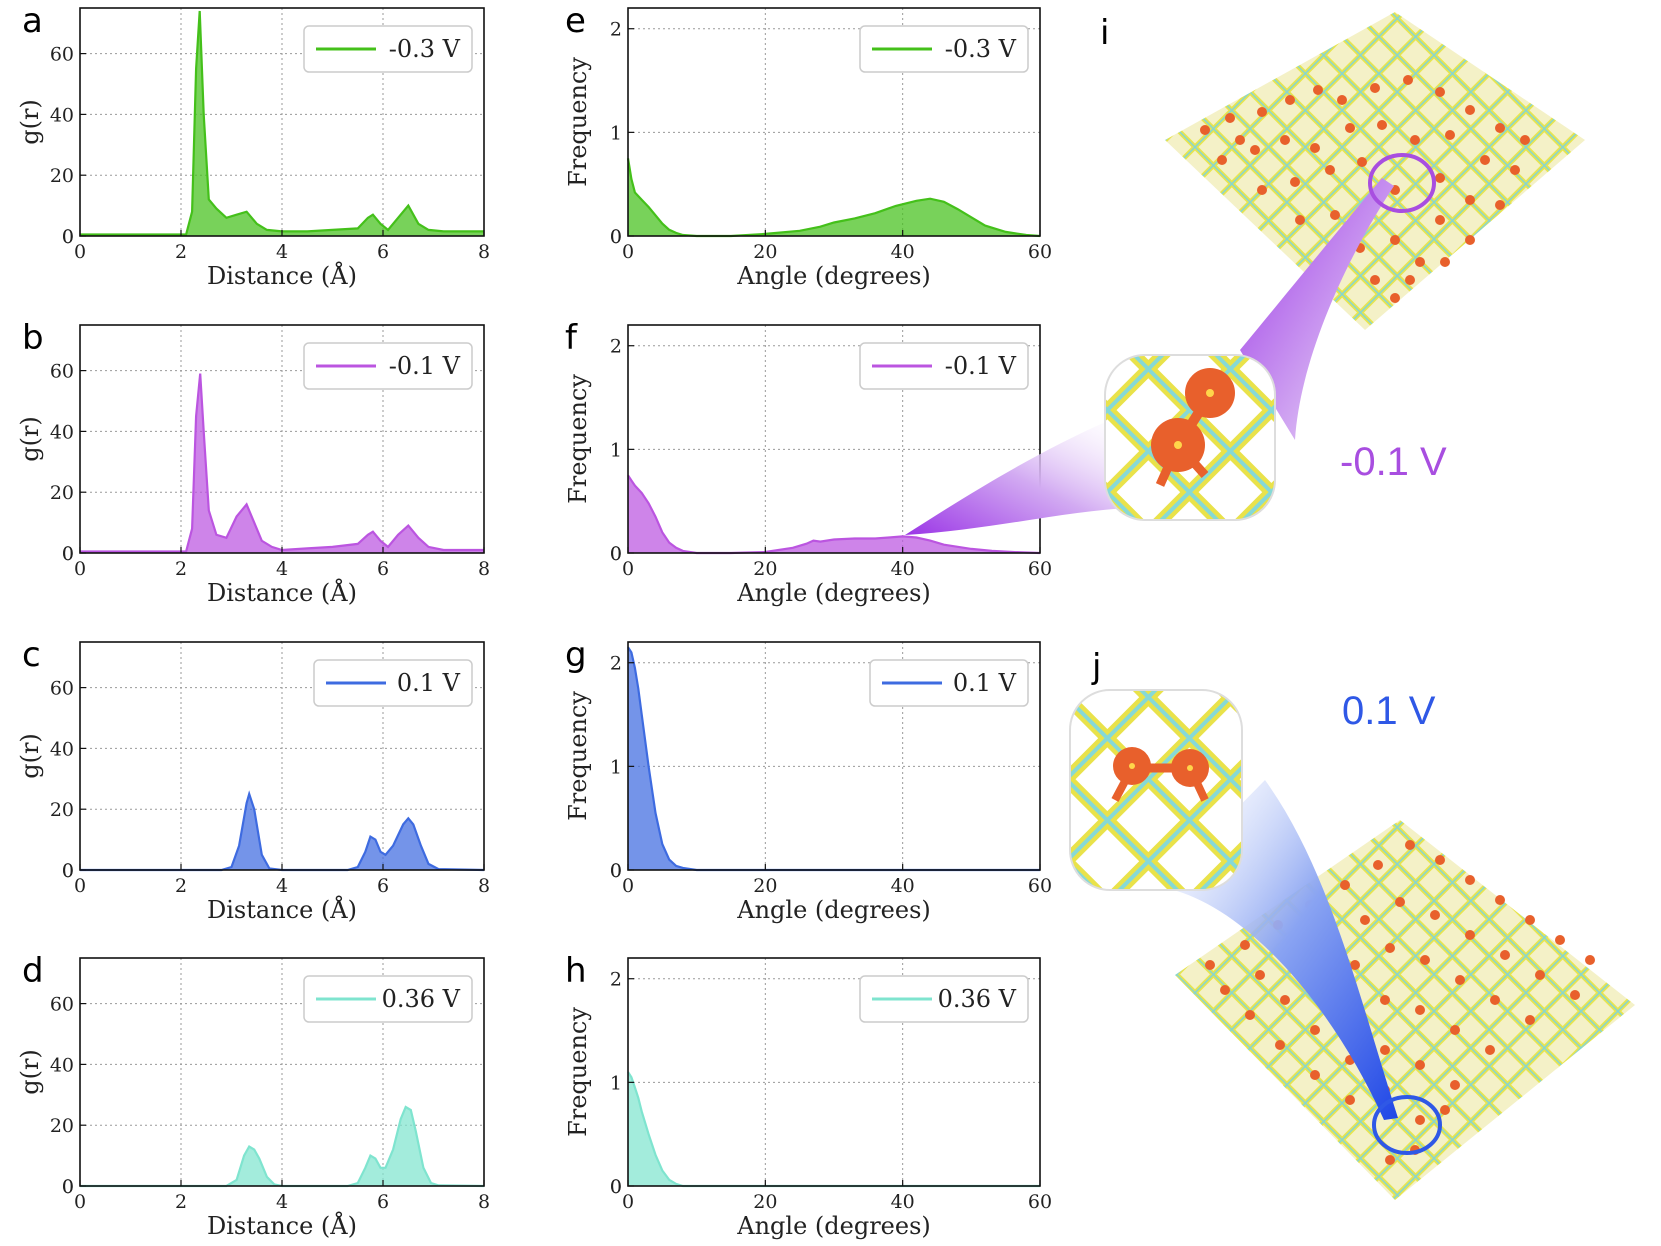  What do you see at coordinates (33, 971) in the screenshot?
I see `panel-letter-d: d` at bounding box center [33, 971].